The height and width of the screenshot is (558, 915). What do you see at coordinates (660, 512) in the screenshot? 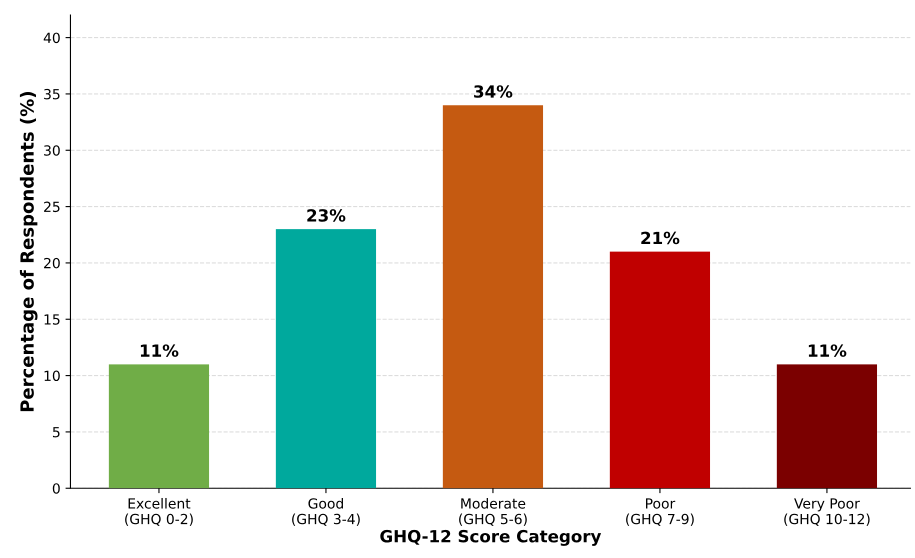
I see `x-tick-label: Poor (GHQ 7-9)` at bounding box center [660, 512].